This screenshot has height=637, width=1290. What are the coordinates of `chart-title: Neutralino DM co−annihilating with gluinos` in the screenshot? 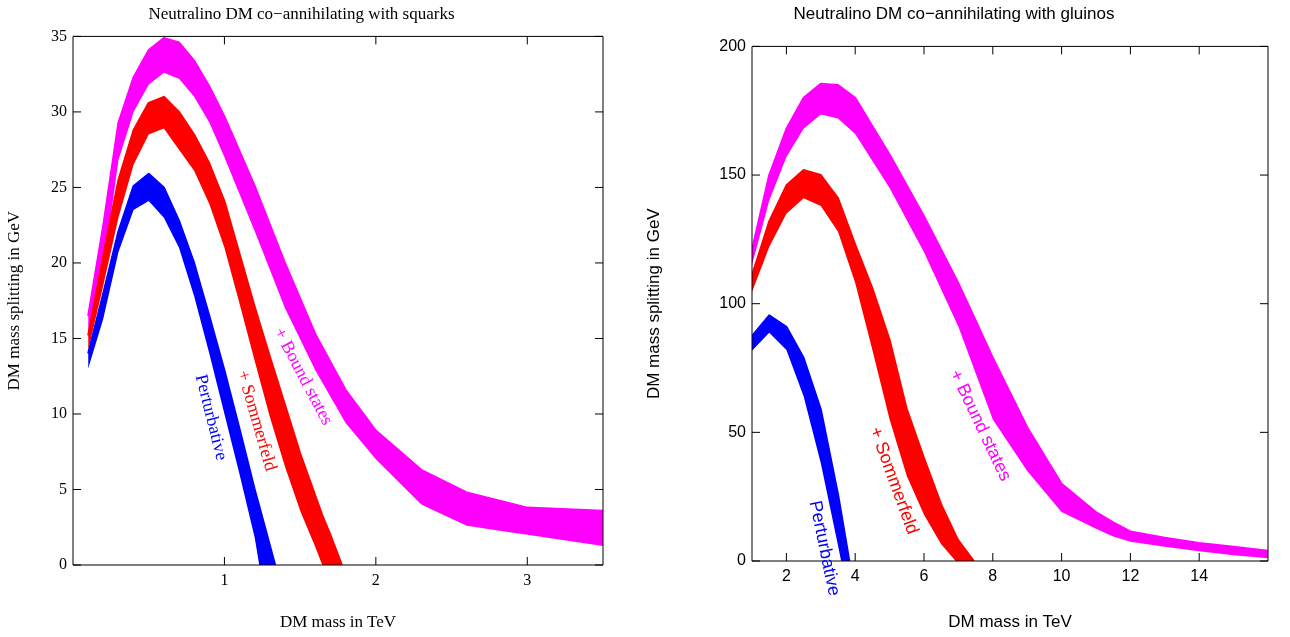 It's located at (954, 13).